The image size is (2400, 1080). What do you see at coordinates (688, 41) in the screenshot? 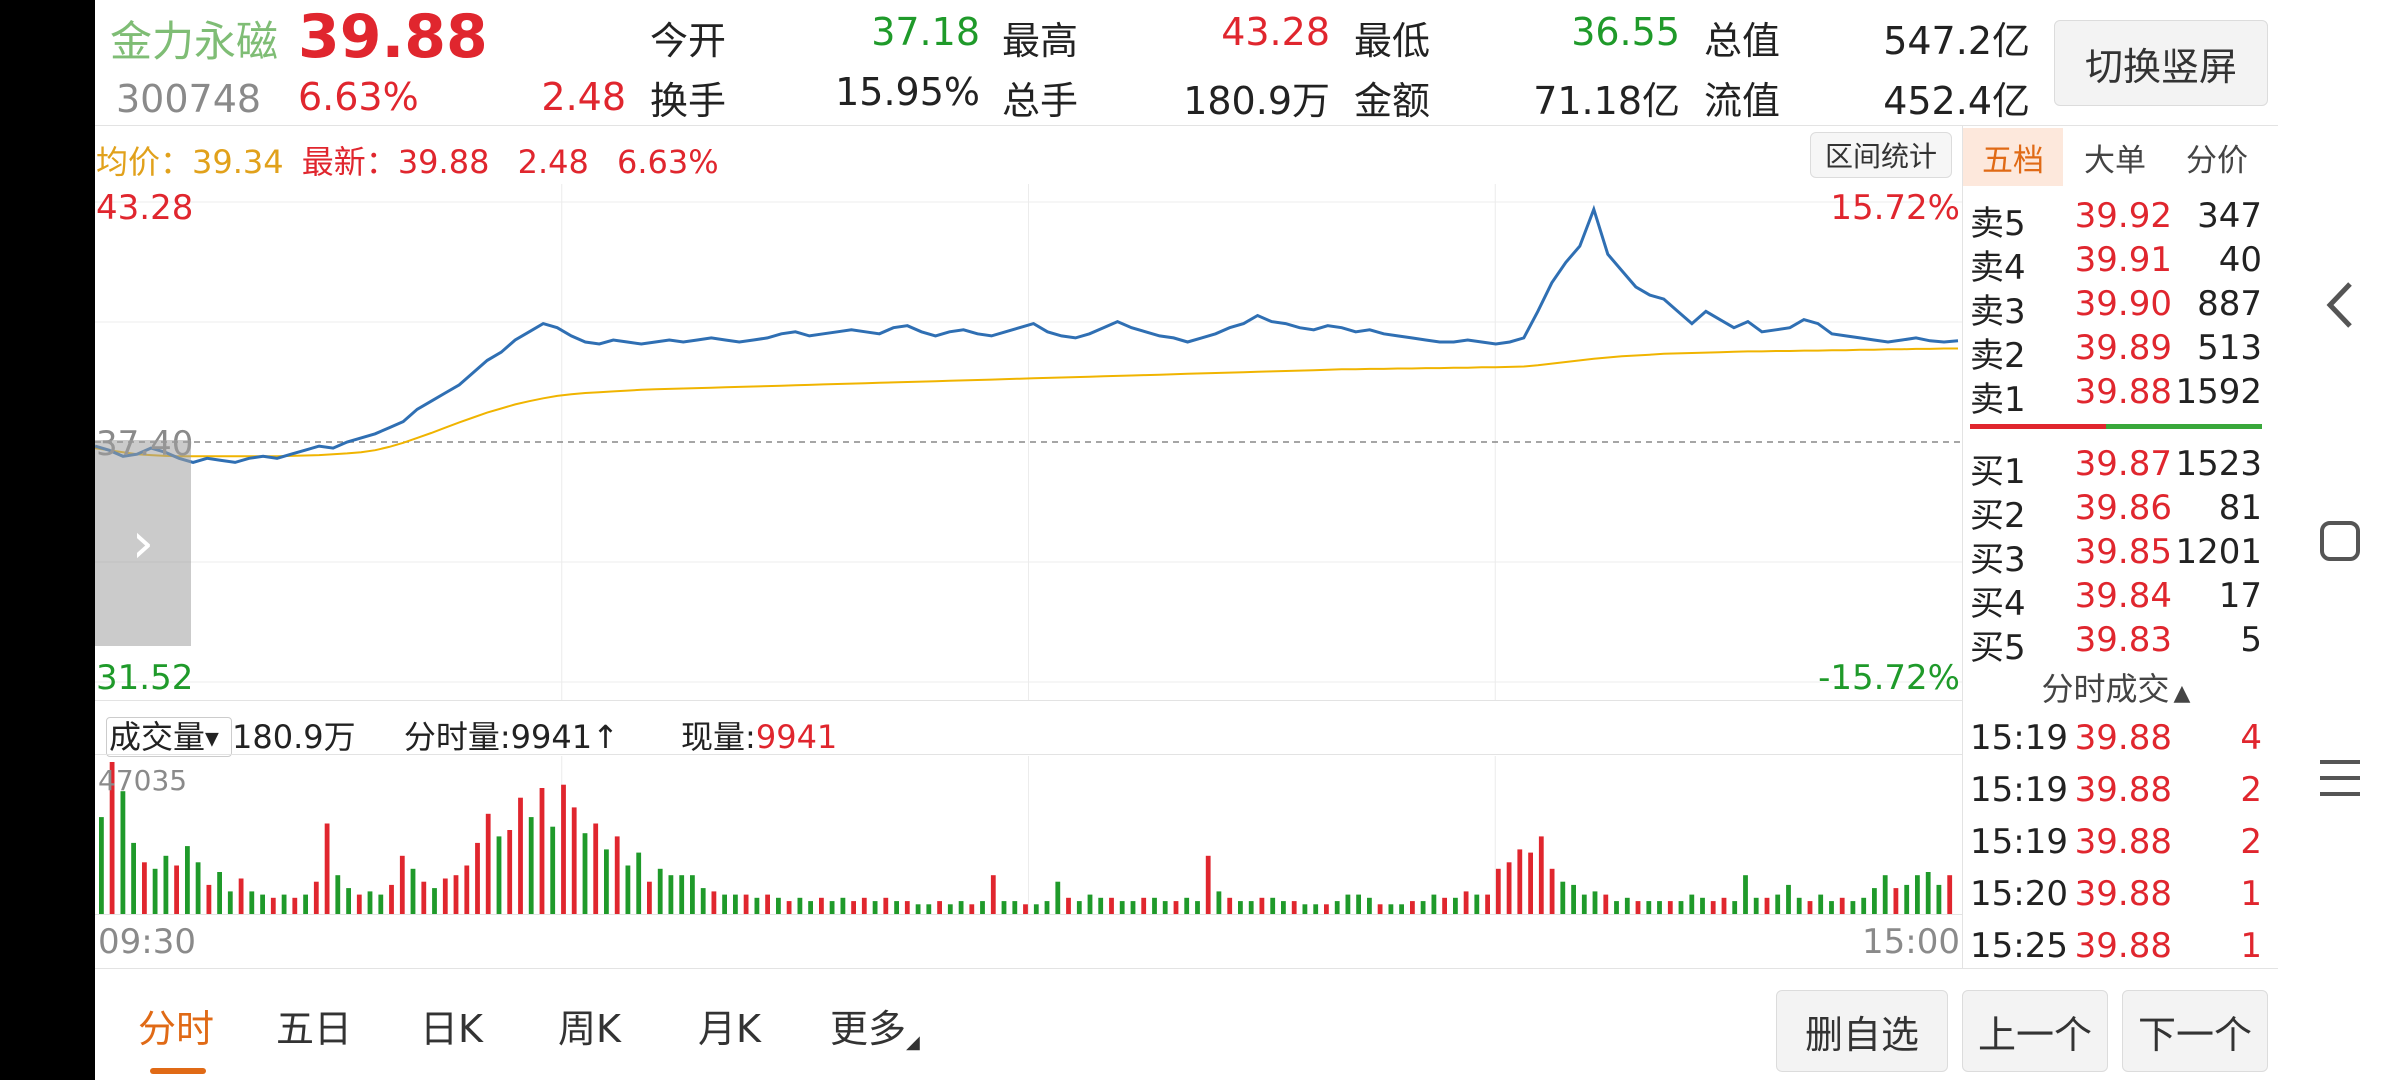
I see `stat-label-open: 今开` at bounding box center [688, 41].